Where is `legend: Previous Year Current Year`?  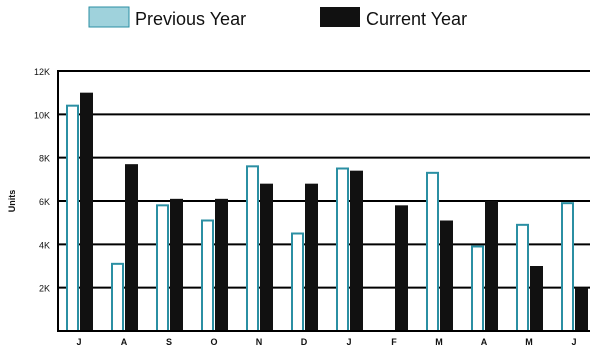 legend: Previous Year Current Year is located at coordinates (277, 17).